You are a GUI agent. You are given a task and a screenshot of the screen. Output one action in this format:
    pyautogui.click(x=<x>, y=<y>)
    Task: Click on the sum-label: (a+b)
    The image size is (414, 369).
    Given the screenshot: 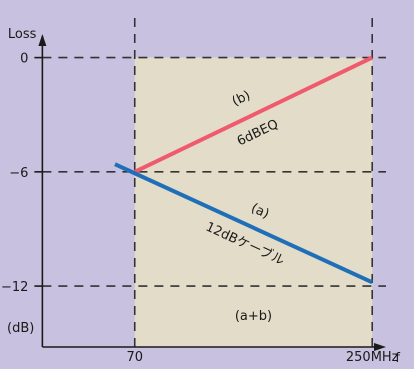 What is the action you would take?
    pyautogui.click(x=253, y=316)
    